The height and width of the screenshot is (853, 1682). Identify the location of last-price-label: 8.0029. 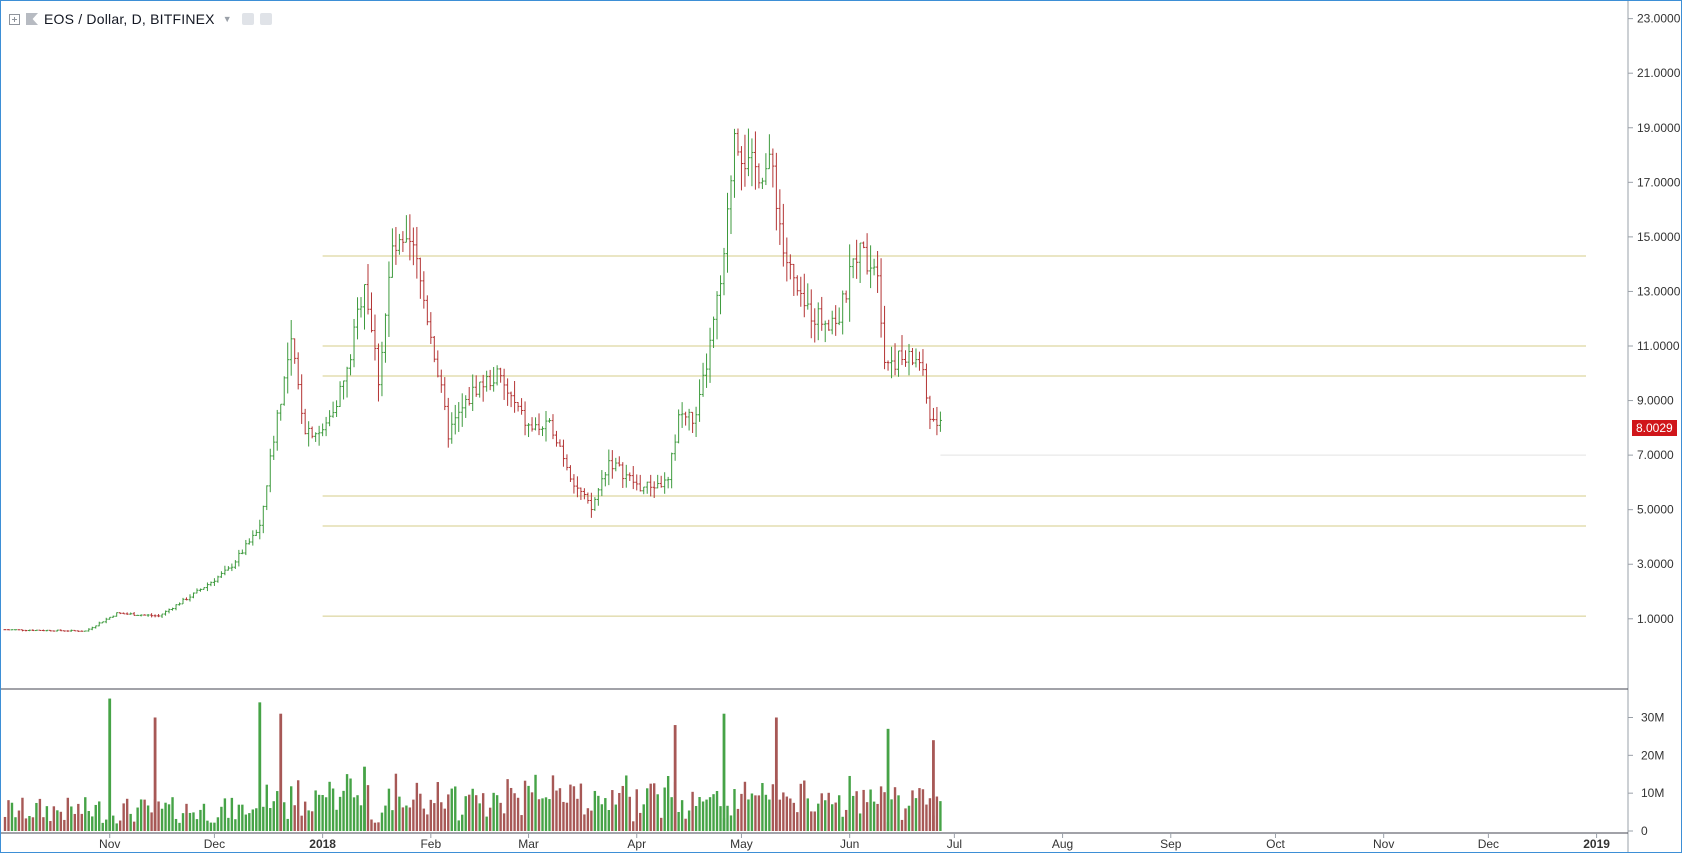
(1654, 427).